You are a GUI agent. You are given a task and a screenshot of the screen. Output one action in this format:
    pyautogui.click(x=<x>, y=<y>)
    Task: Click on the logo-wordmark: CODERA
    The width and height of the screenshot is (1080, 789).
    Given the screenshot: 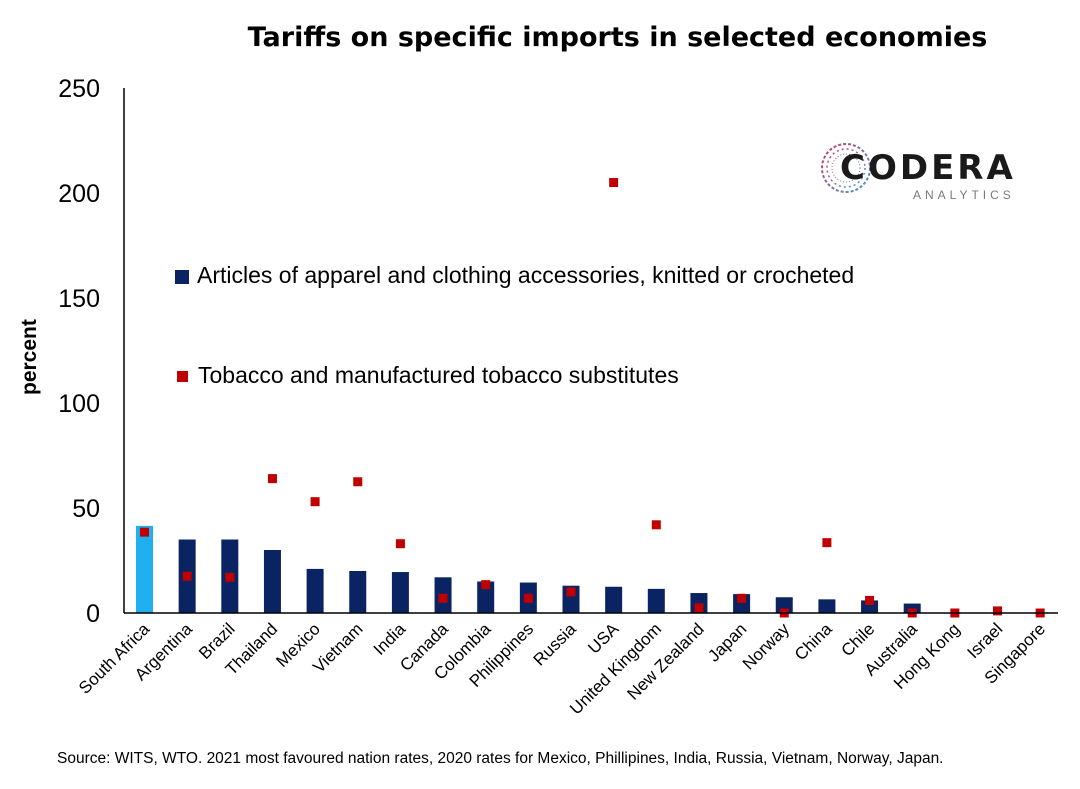 What is the action you would take?
    pyautogui.click(x=928, y=168)
    